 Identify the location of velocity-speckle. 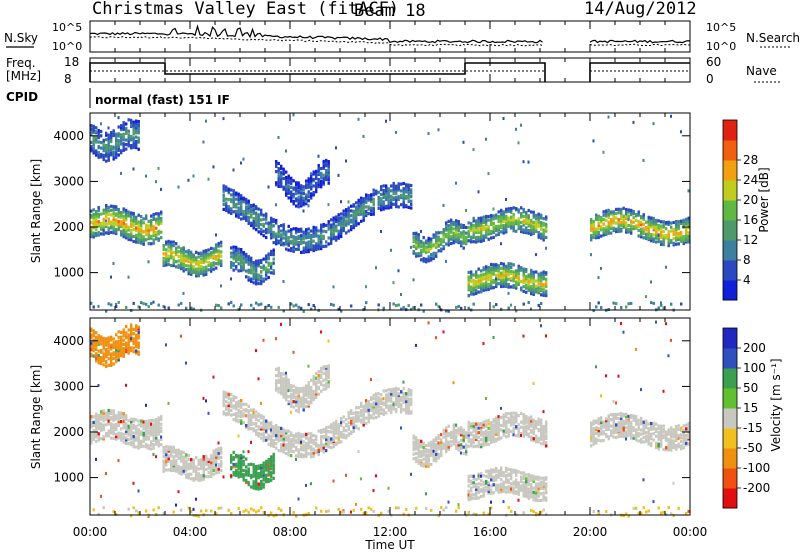
(426, 494).